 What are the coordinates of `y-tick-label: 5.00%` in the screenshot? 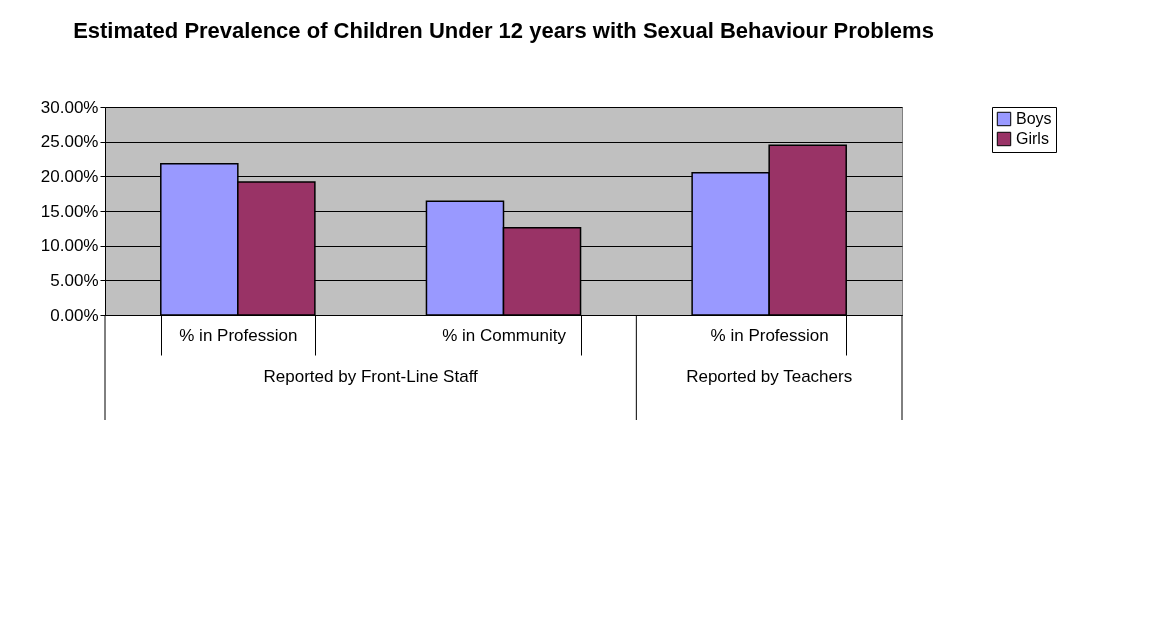 It's located at (74, 280).